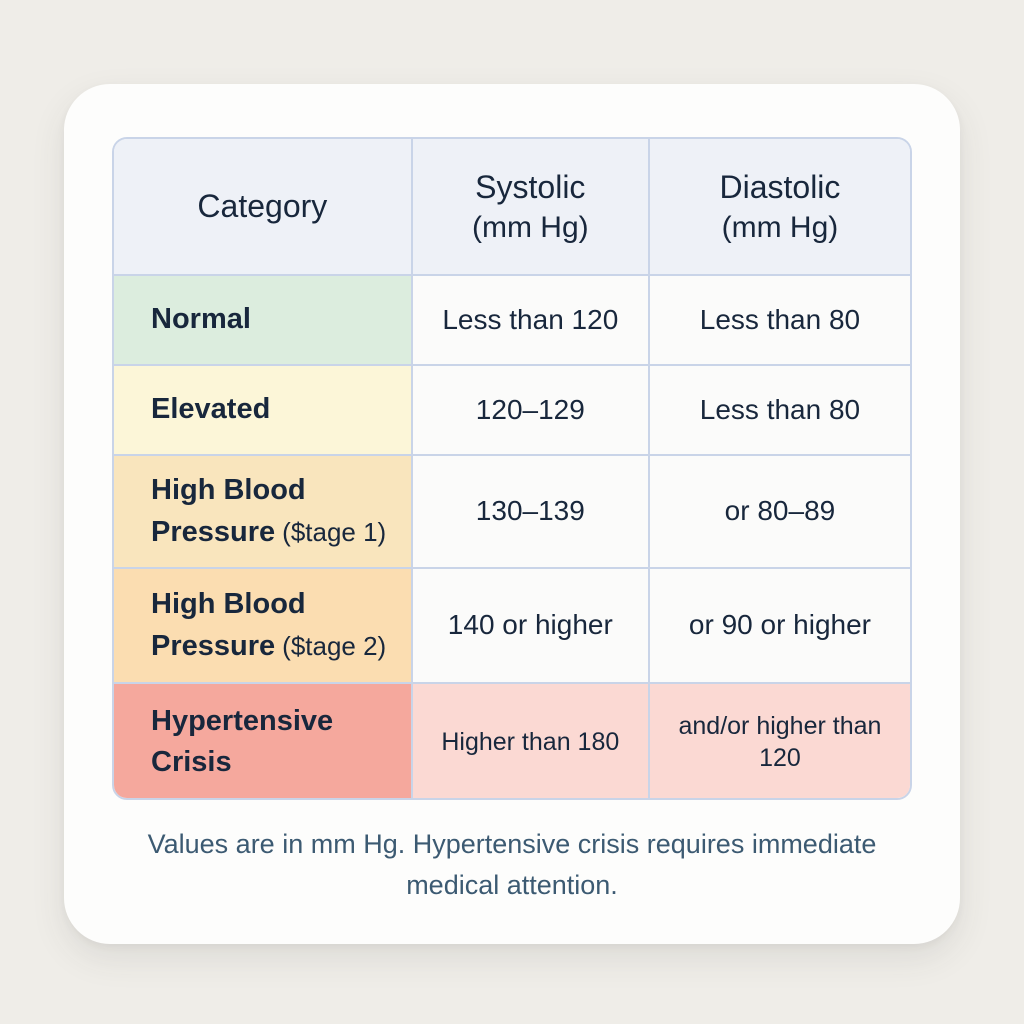 This screenshot has width=1024, height=1024. I want to click on column-header-category: Category, so click(263, 207).